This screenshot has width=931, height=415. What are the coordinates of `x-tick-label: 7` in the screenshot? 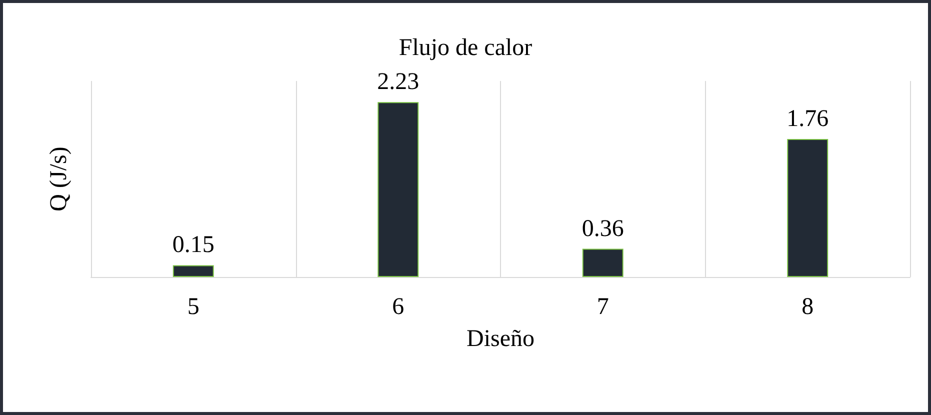 It's located at (602, 307).